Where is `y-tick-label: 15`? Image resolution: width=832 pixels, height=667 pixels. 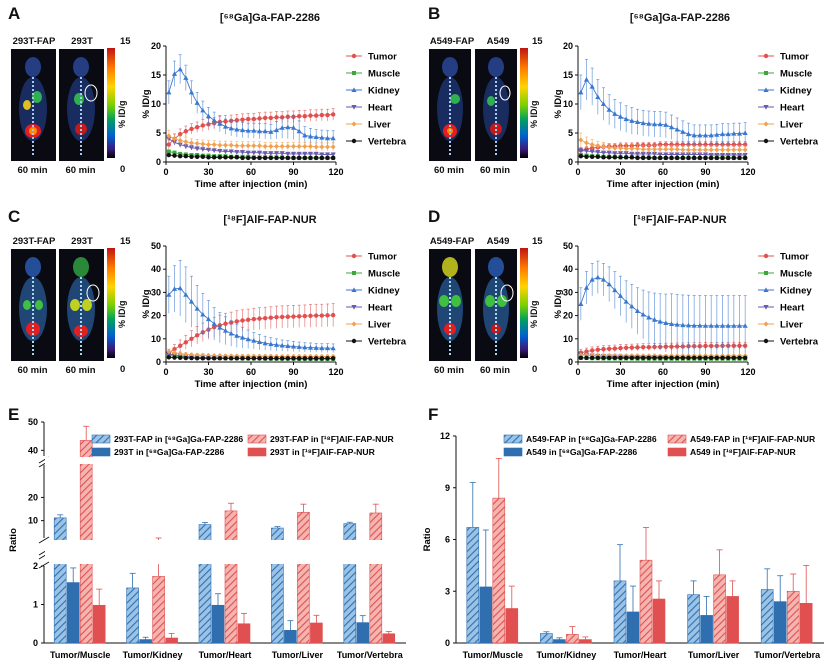 y-tick-label: 15 is located at coordinates (568, 75).